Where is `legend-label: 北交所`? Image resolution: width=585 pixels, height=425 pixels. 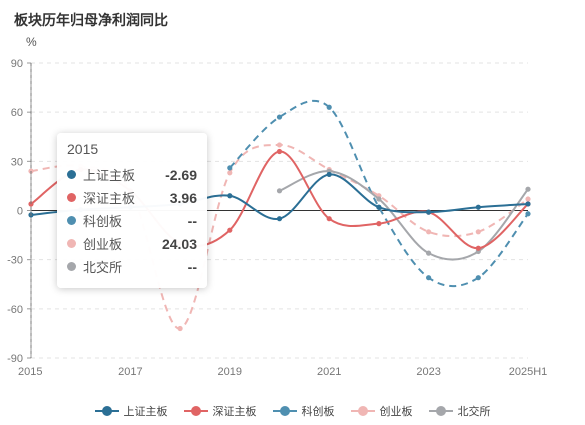 legend-label: 北交所 is located at coordinates (474, 412).